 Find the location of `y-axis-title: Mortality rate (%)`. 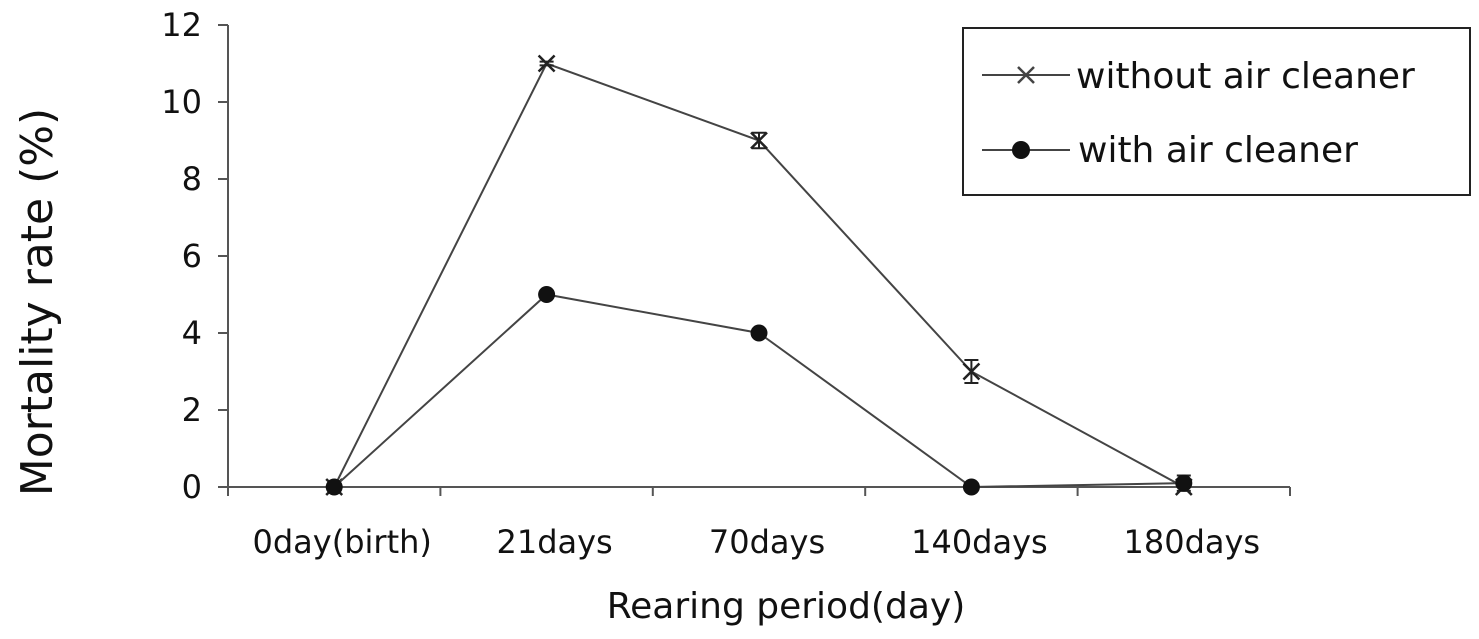

y-axis-title: Mortality rate (%) is located at coordinates (37, 302).